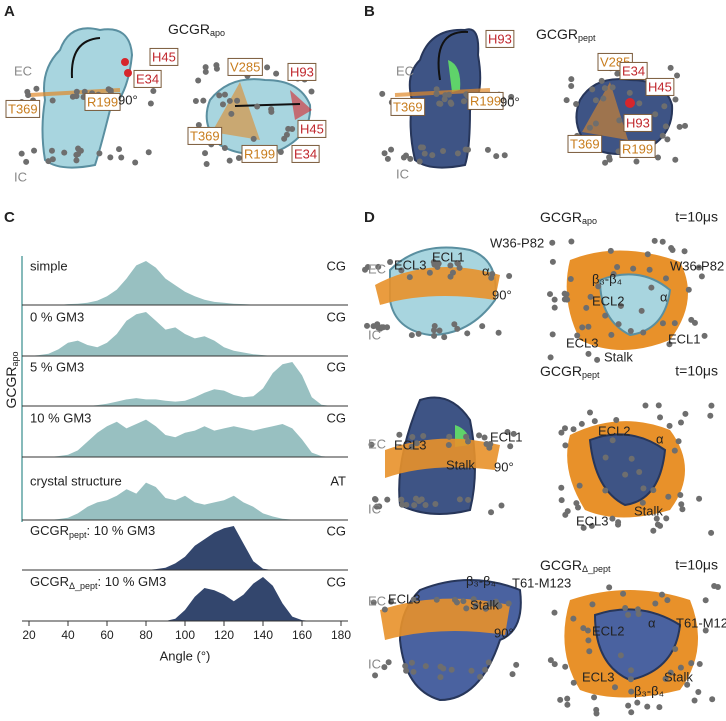  I want to click on annotation: α, so click(664, 296).